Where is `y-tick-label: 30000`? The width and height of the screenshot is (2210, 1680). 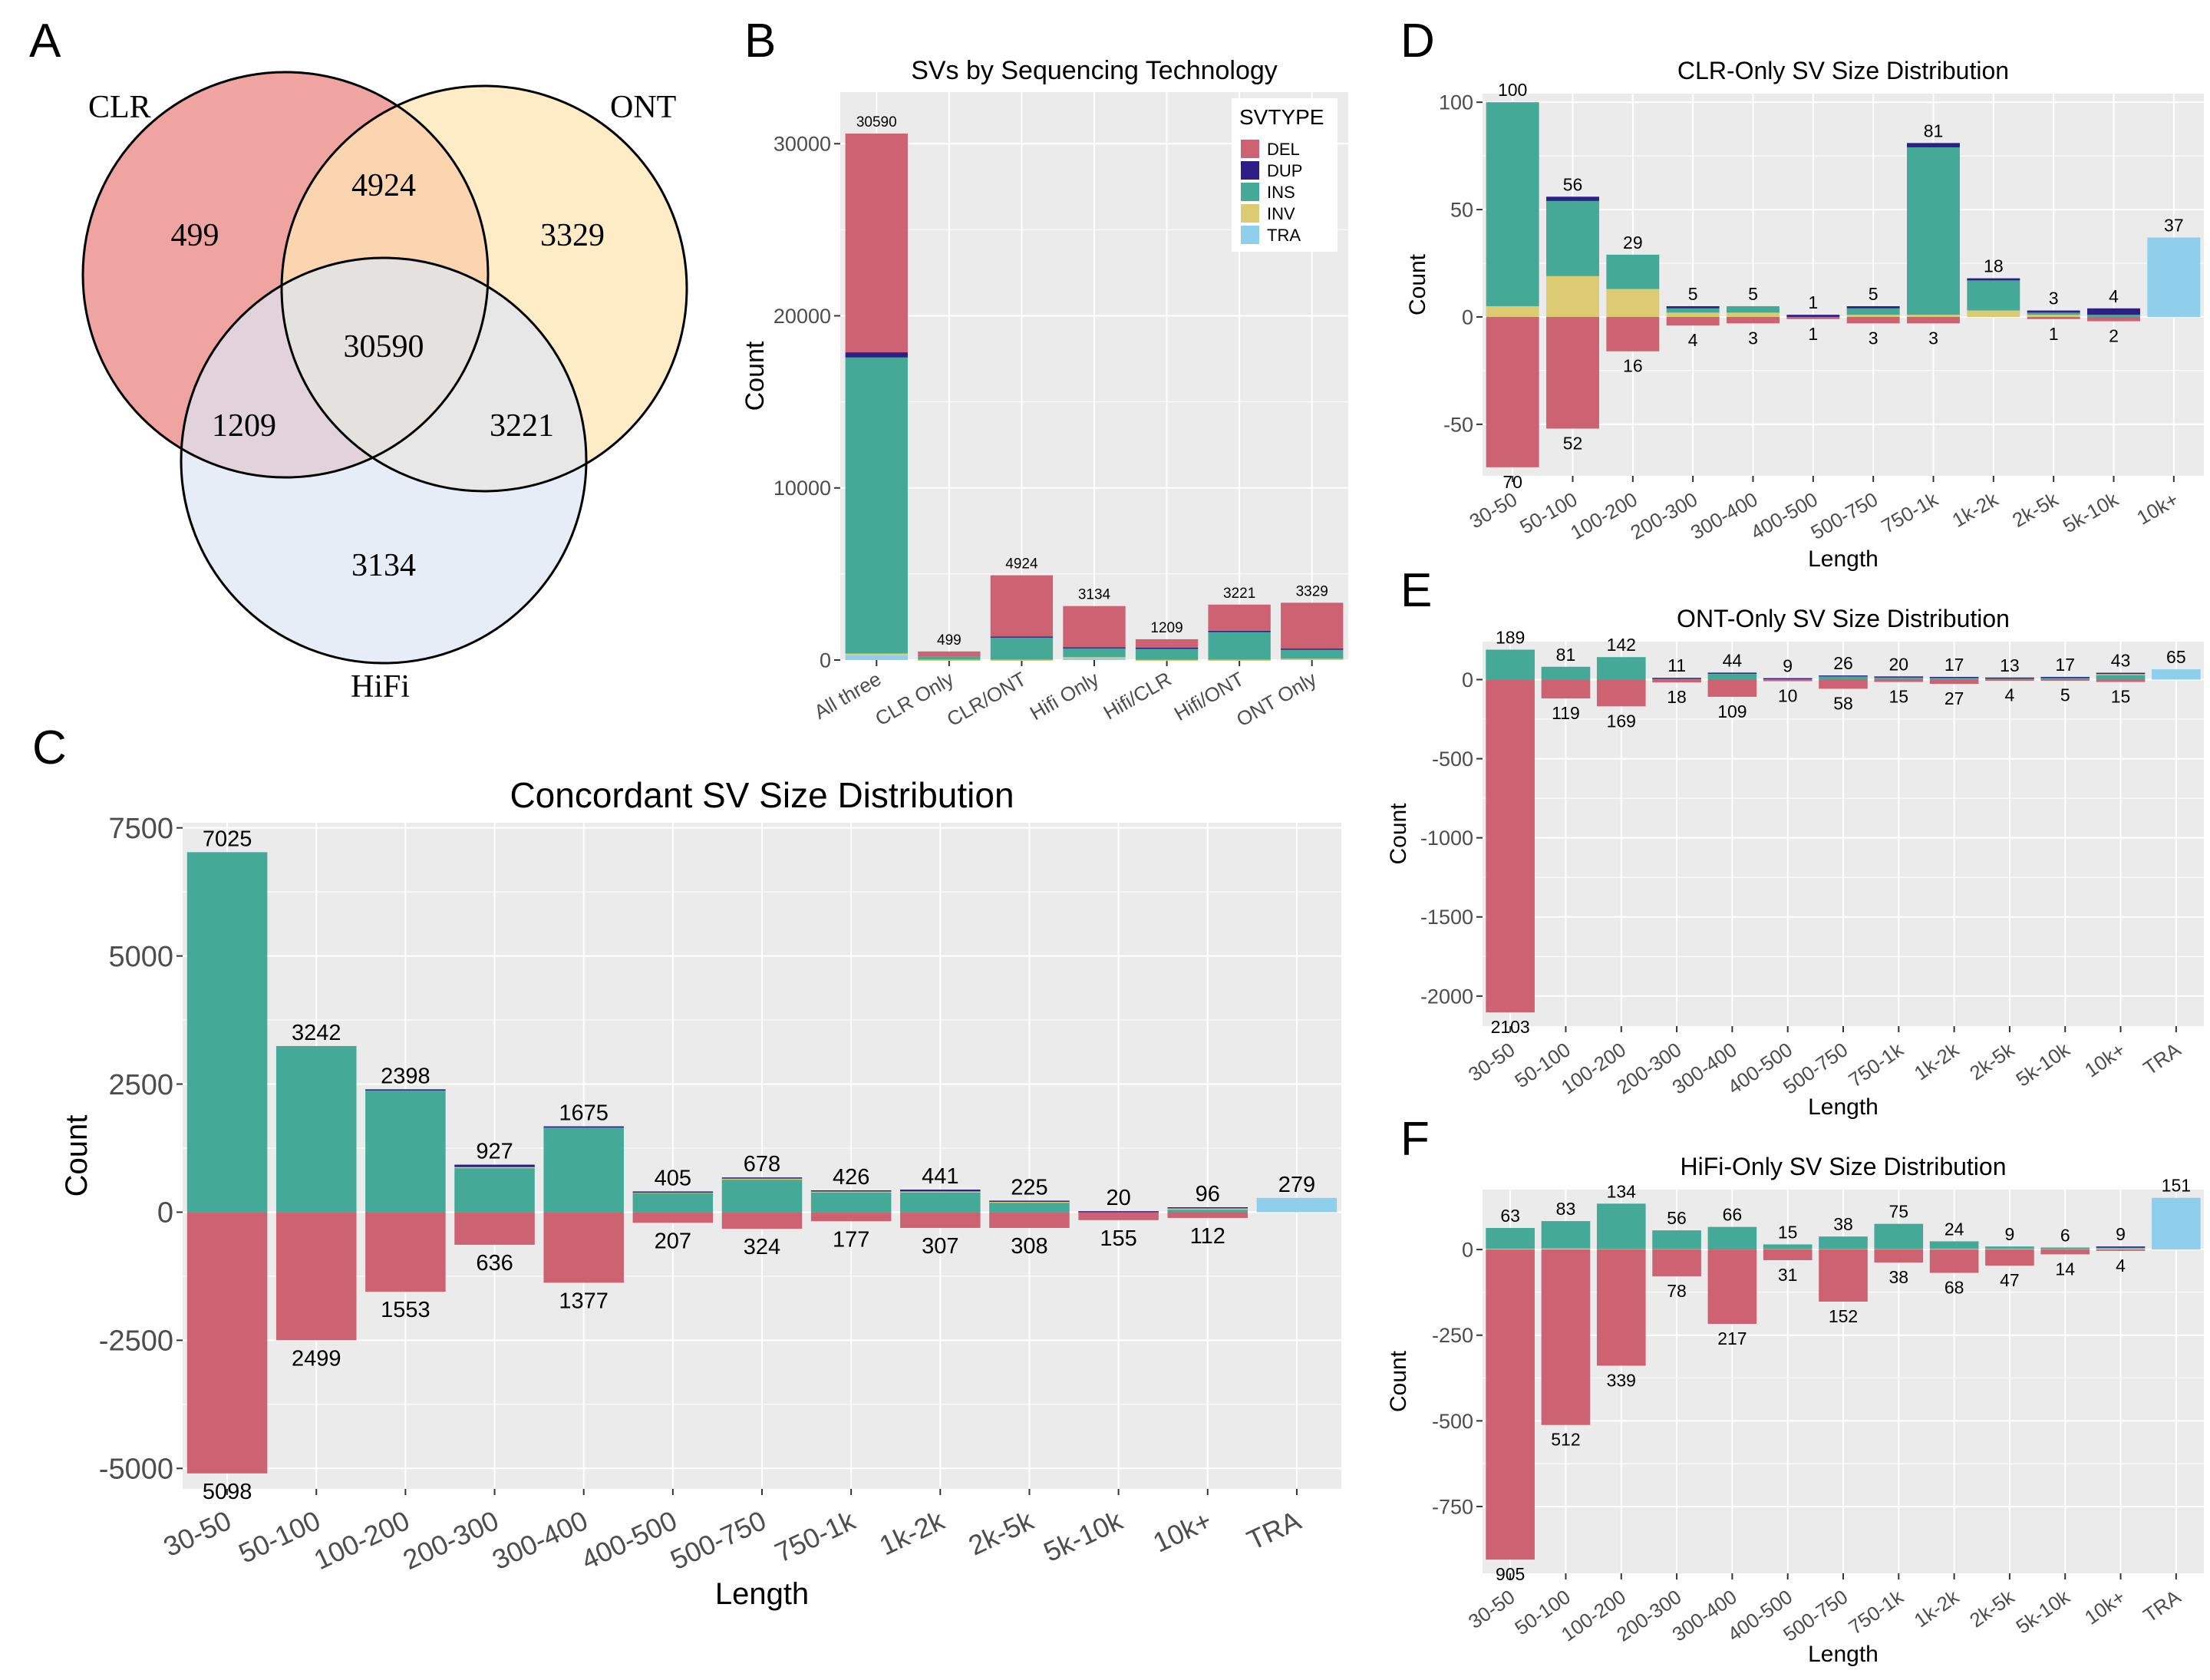 y-tick-label: 30000 is located at coordinates (802, 144).